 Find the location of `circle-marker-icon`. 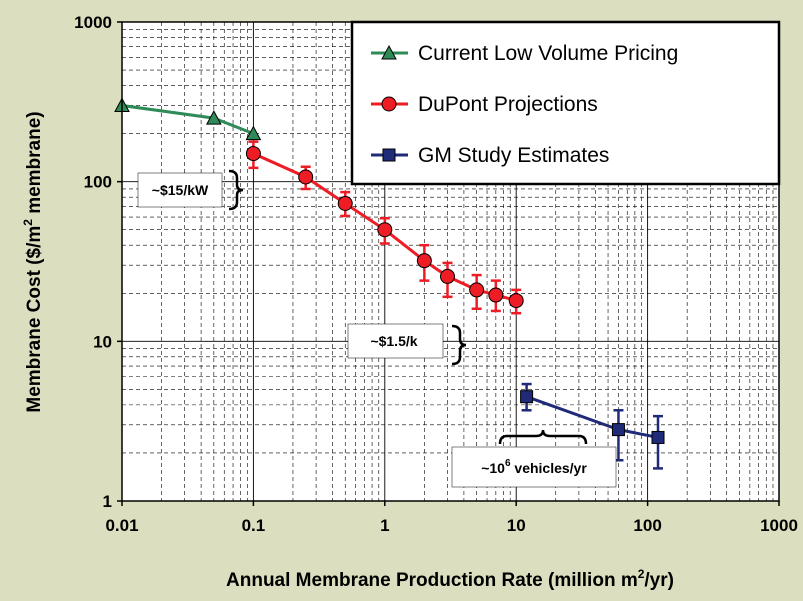

circle-marker-icon is located at coordinates (389, 104).